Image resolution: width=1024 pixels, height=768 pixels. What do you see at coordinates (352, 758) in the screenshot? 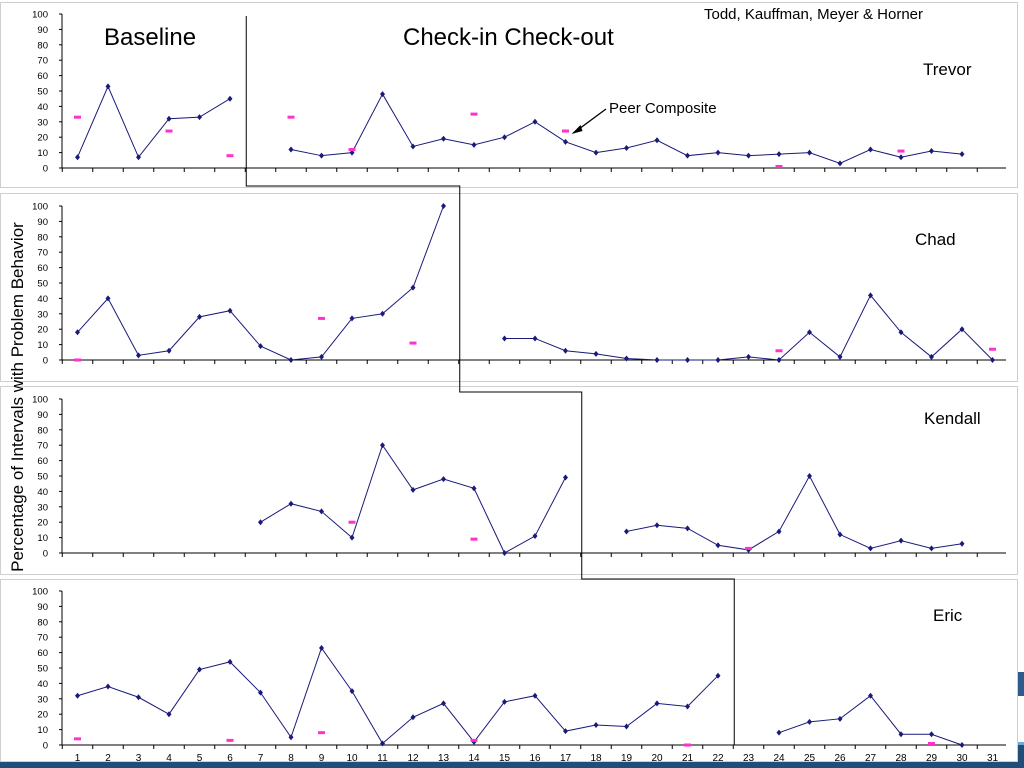
I see `x-tick-label: 10` at bounding box center [352, 758].